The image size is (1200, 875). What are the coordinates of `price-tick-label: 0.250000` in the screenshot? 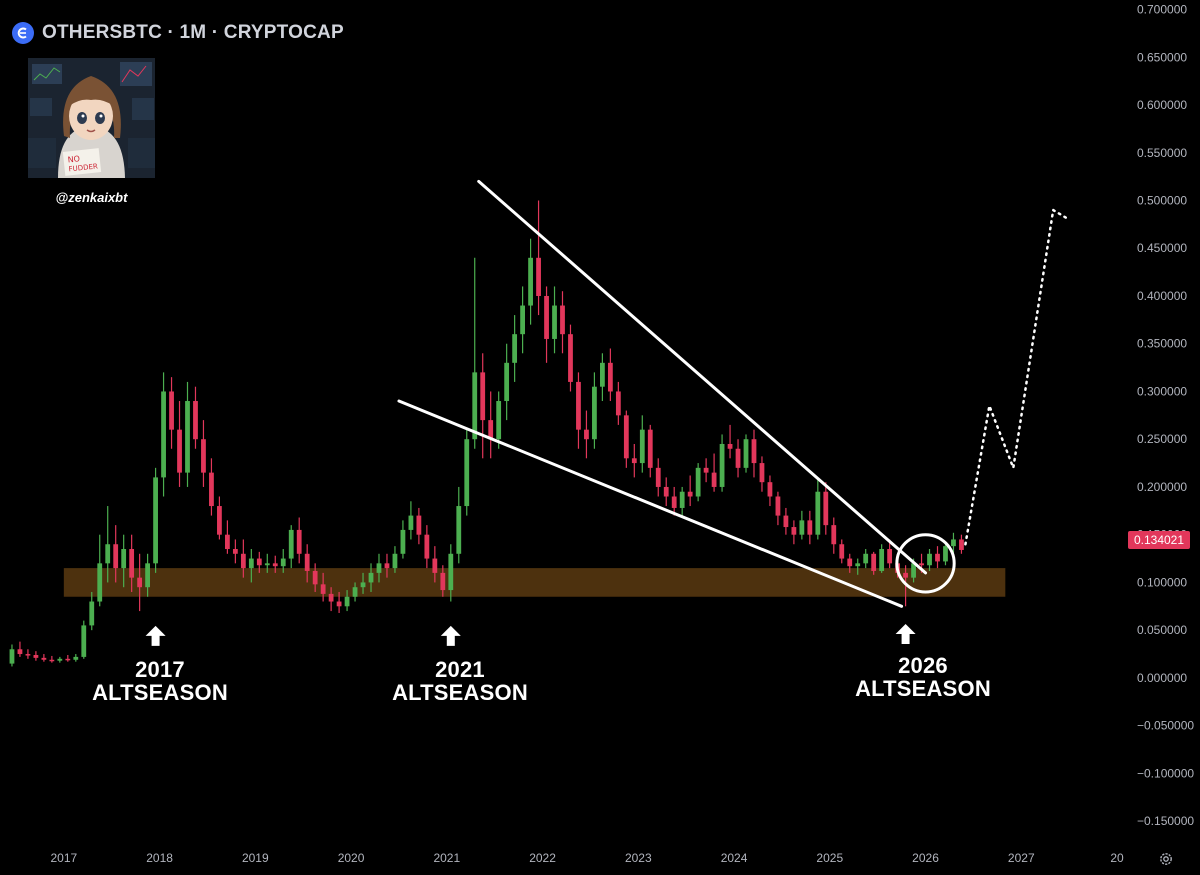 It's located at (1162, 439).